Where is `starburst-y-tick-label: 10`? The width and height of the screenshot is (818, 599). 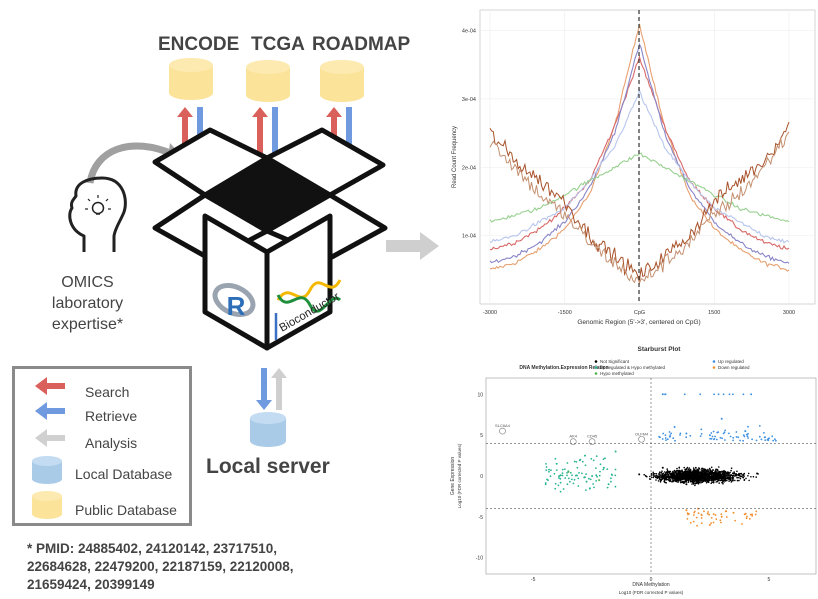
starburst-y-tick-label: 10 is located at coordinates (480, 395).